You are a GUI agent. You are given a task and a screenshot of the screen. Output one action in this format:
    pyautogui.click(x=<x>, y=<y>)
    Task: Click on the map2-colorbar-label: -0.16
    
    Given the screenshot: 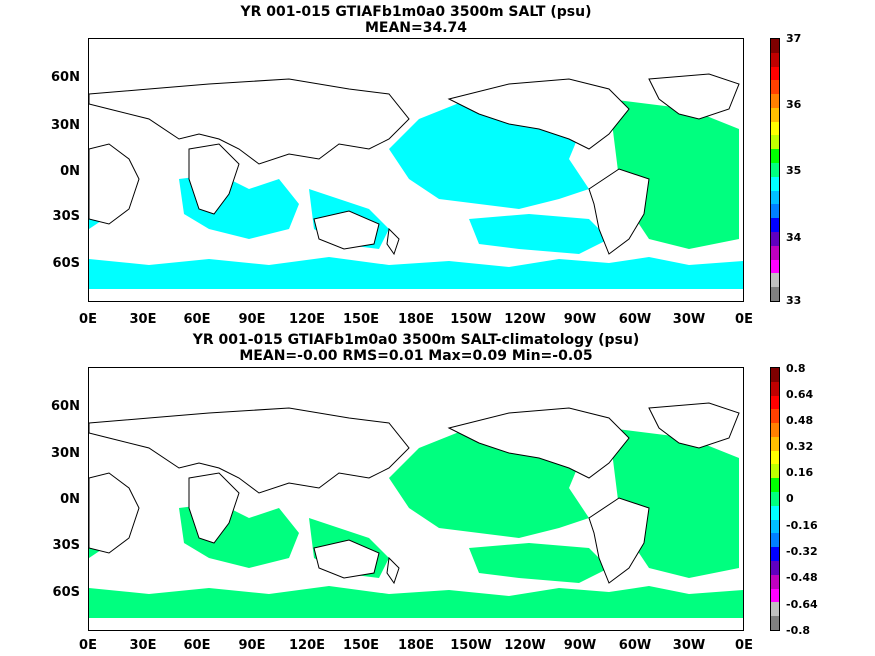 What is the action you would take?
    pyautogui.click(x=802, y=525)
    